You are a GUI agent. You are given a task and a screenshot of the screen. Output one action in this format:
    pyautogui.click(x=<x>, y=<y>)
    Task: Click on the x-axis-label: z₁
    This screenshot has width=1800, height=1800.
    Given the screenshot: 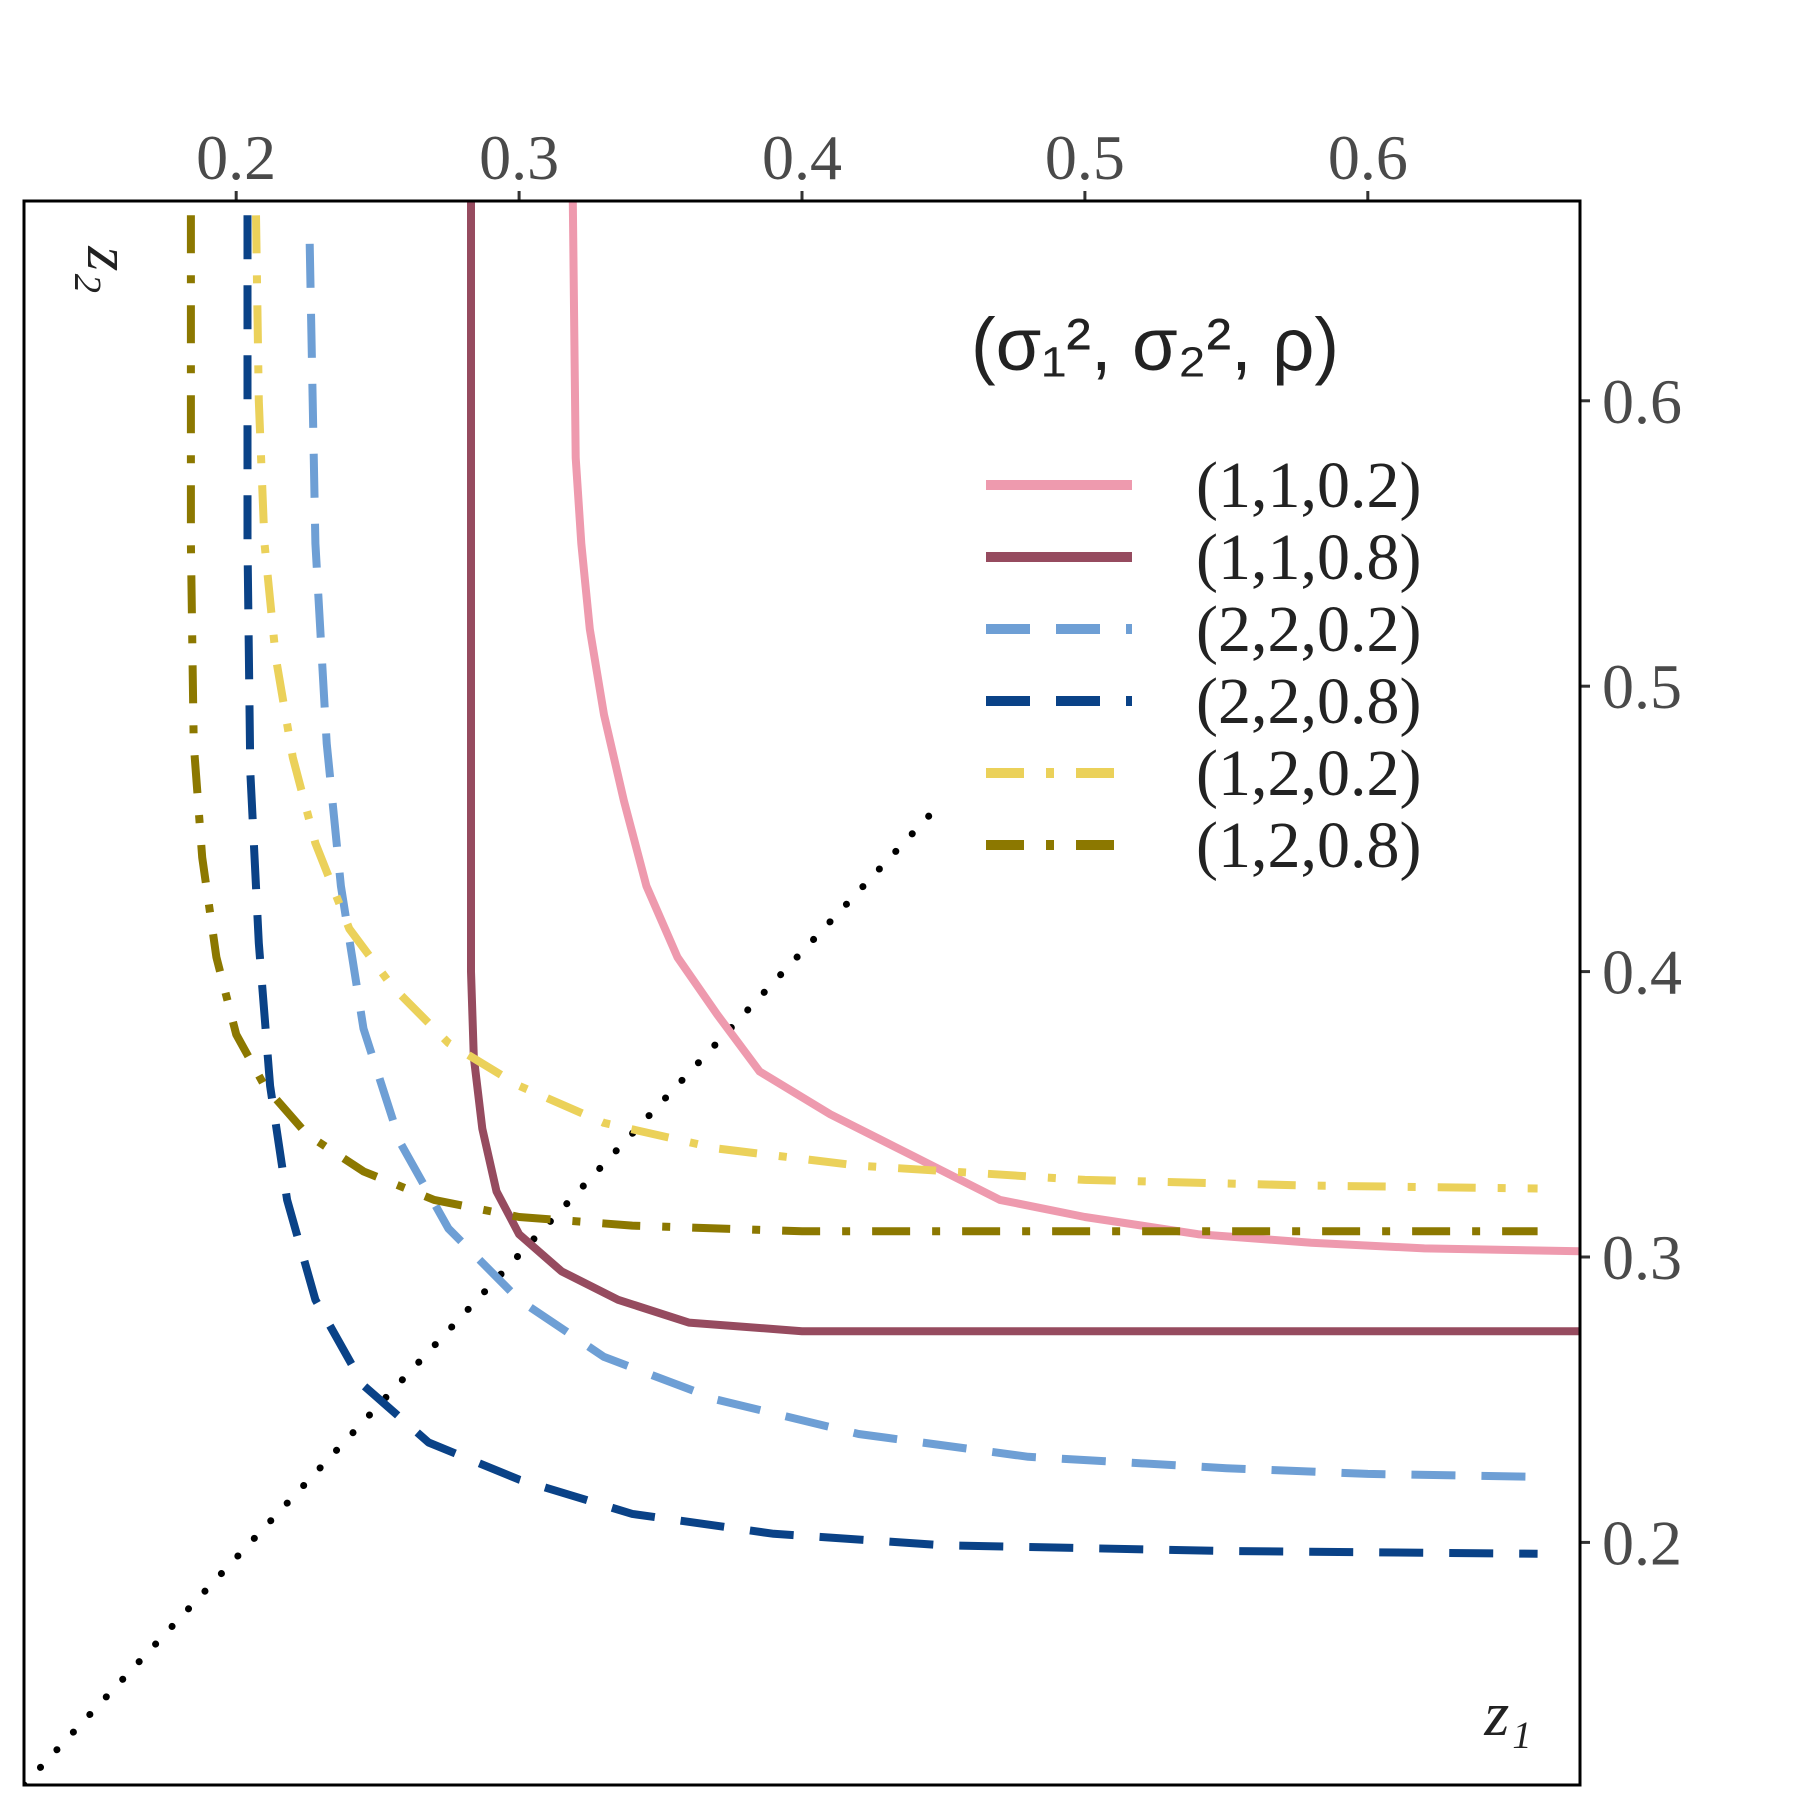 What is the action you would take?
    pyautogui.click(x=1507, y=1713)
    